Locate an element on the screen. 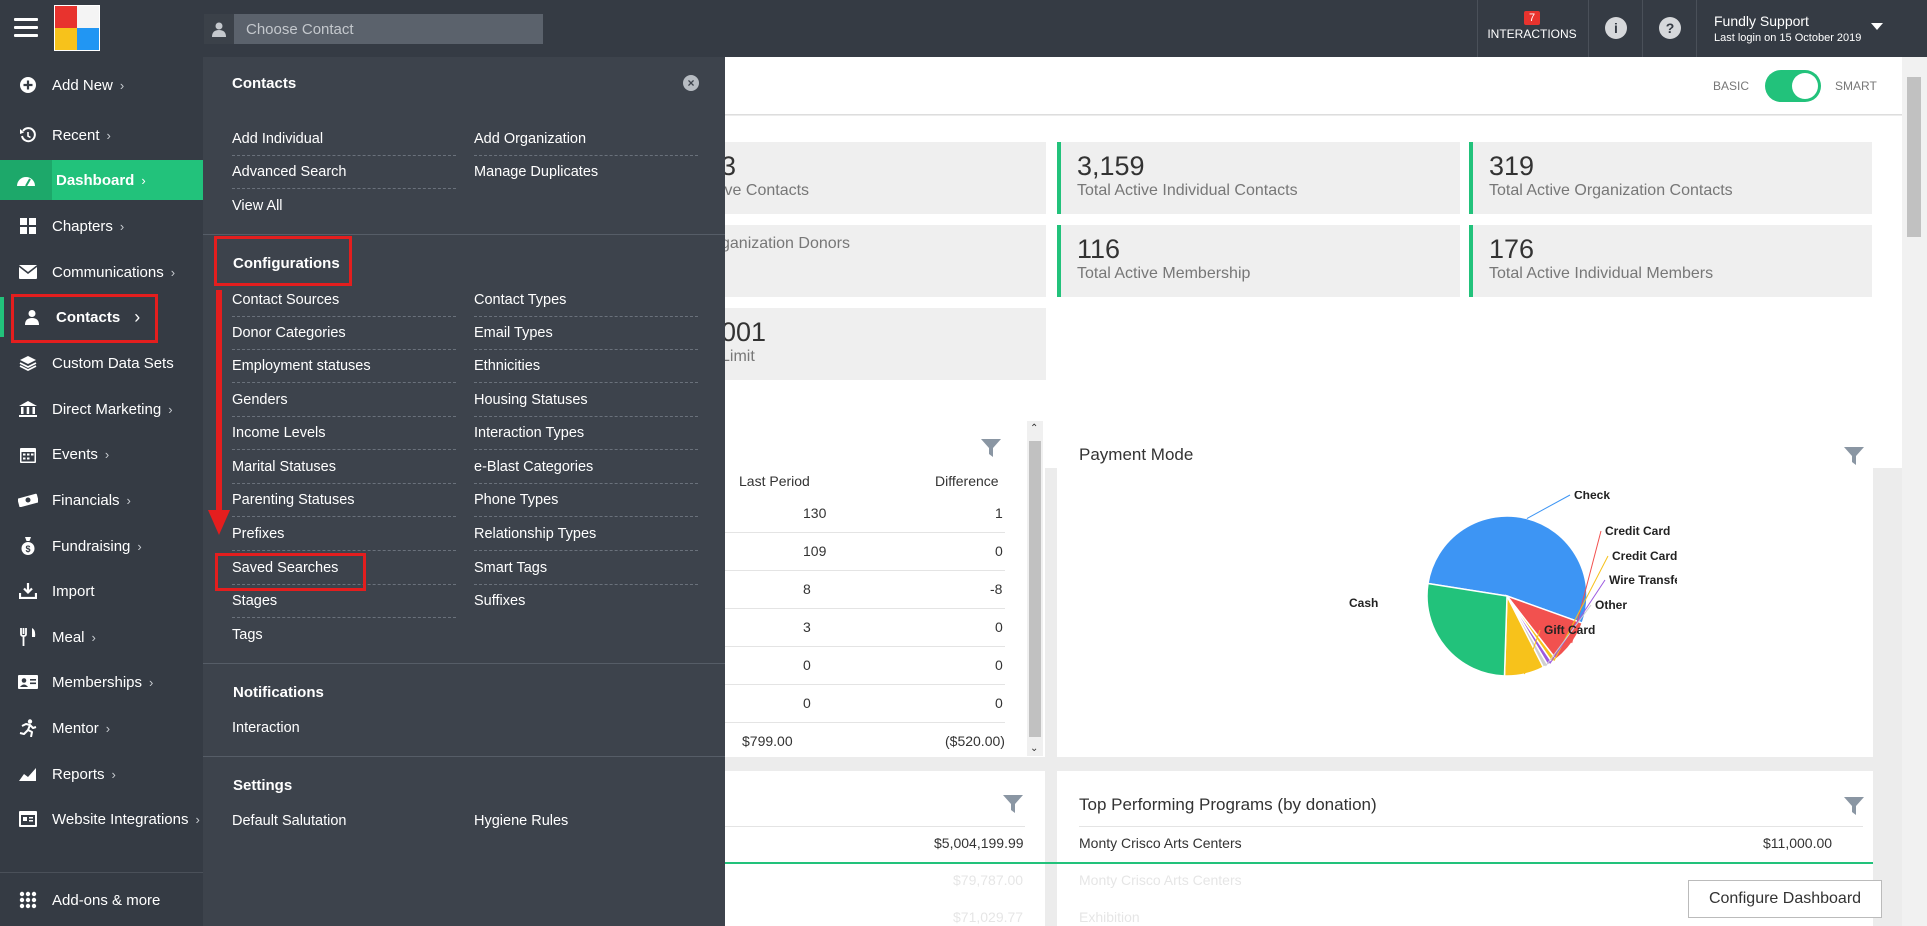 This screenshot has height=926, width=1927. stat-card: 116 Total Active Membership is located at coordinates (1258, 261).